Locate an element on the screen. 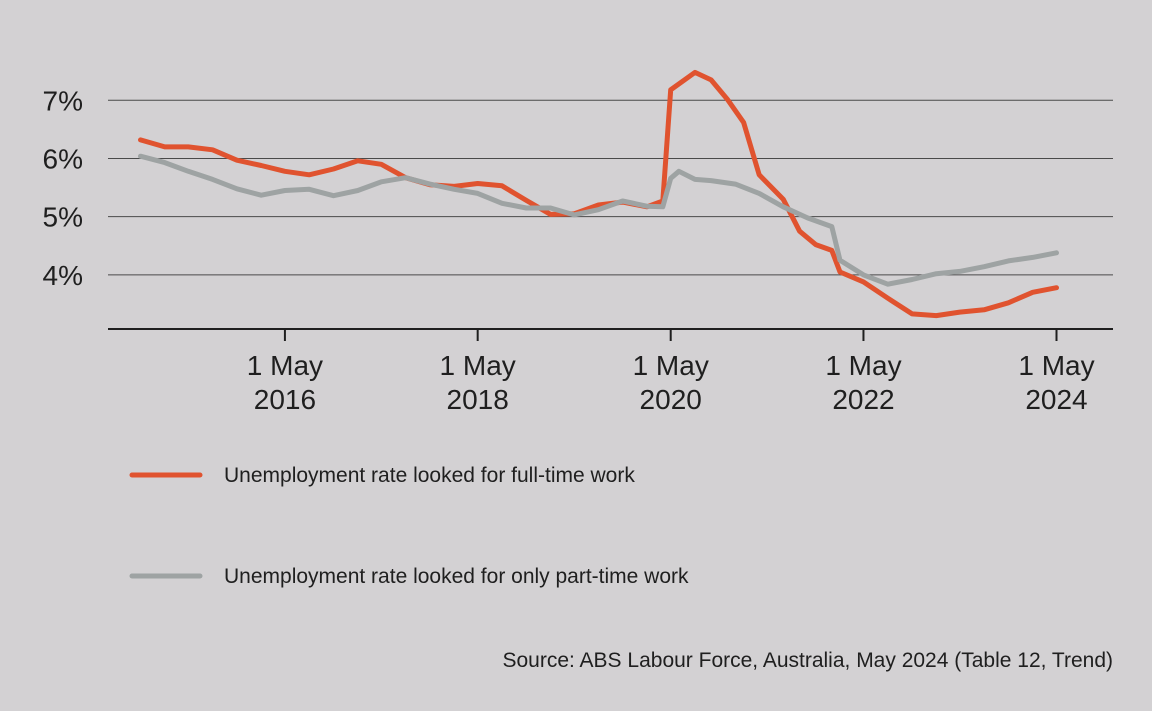 The image size is (1152, 711). y-tick-label: 4% is located at coordinates (63, 275).